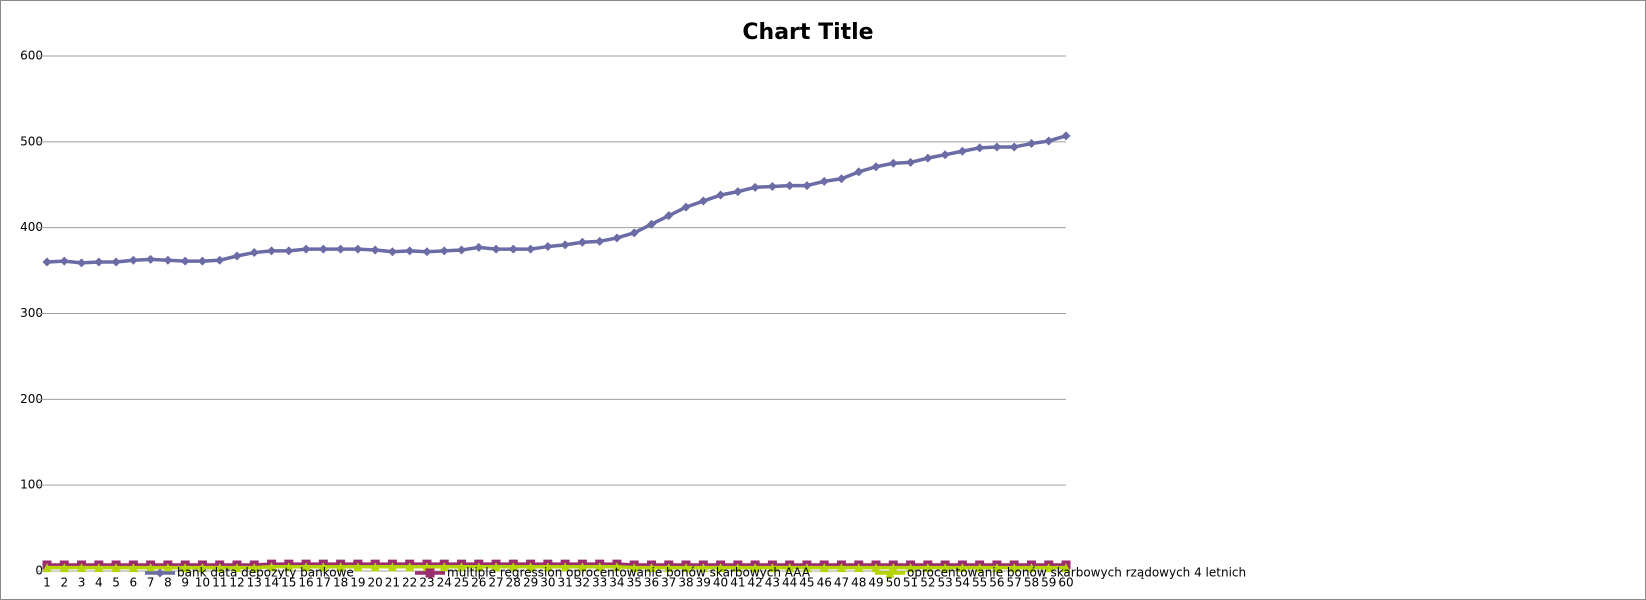 Image resolution: width=1646 pixels, height=600 pixels. What do you see at coordinates (219, 583) in the screenshot?
I see `x-tick-label: 11` at bounding box center [219, 583].